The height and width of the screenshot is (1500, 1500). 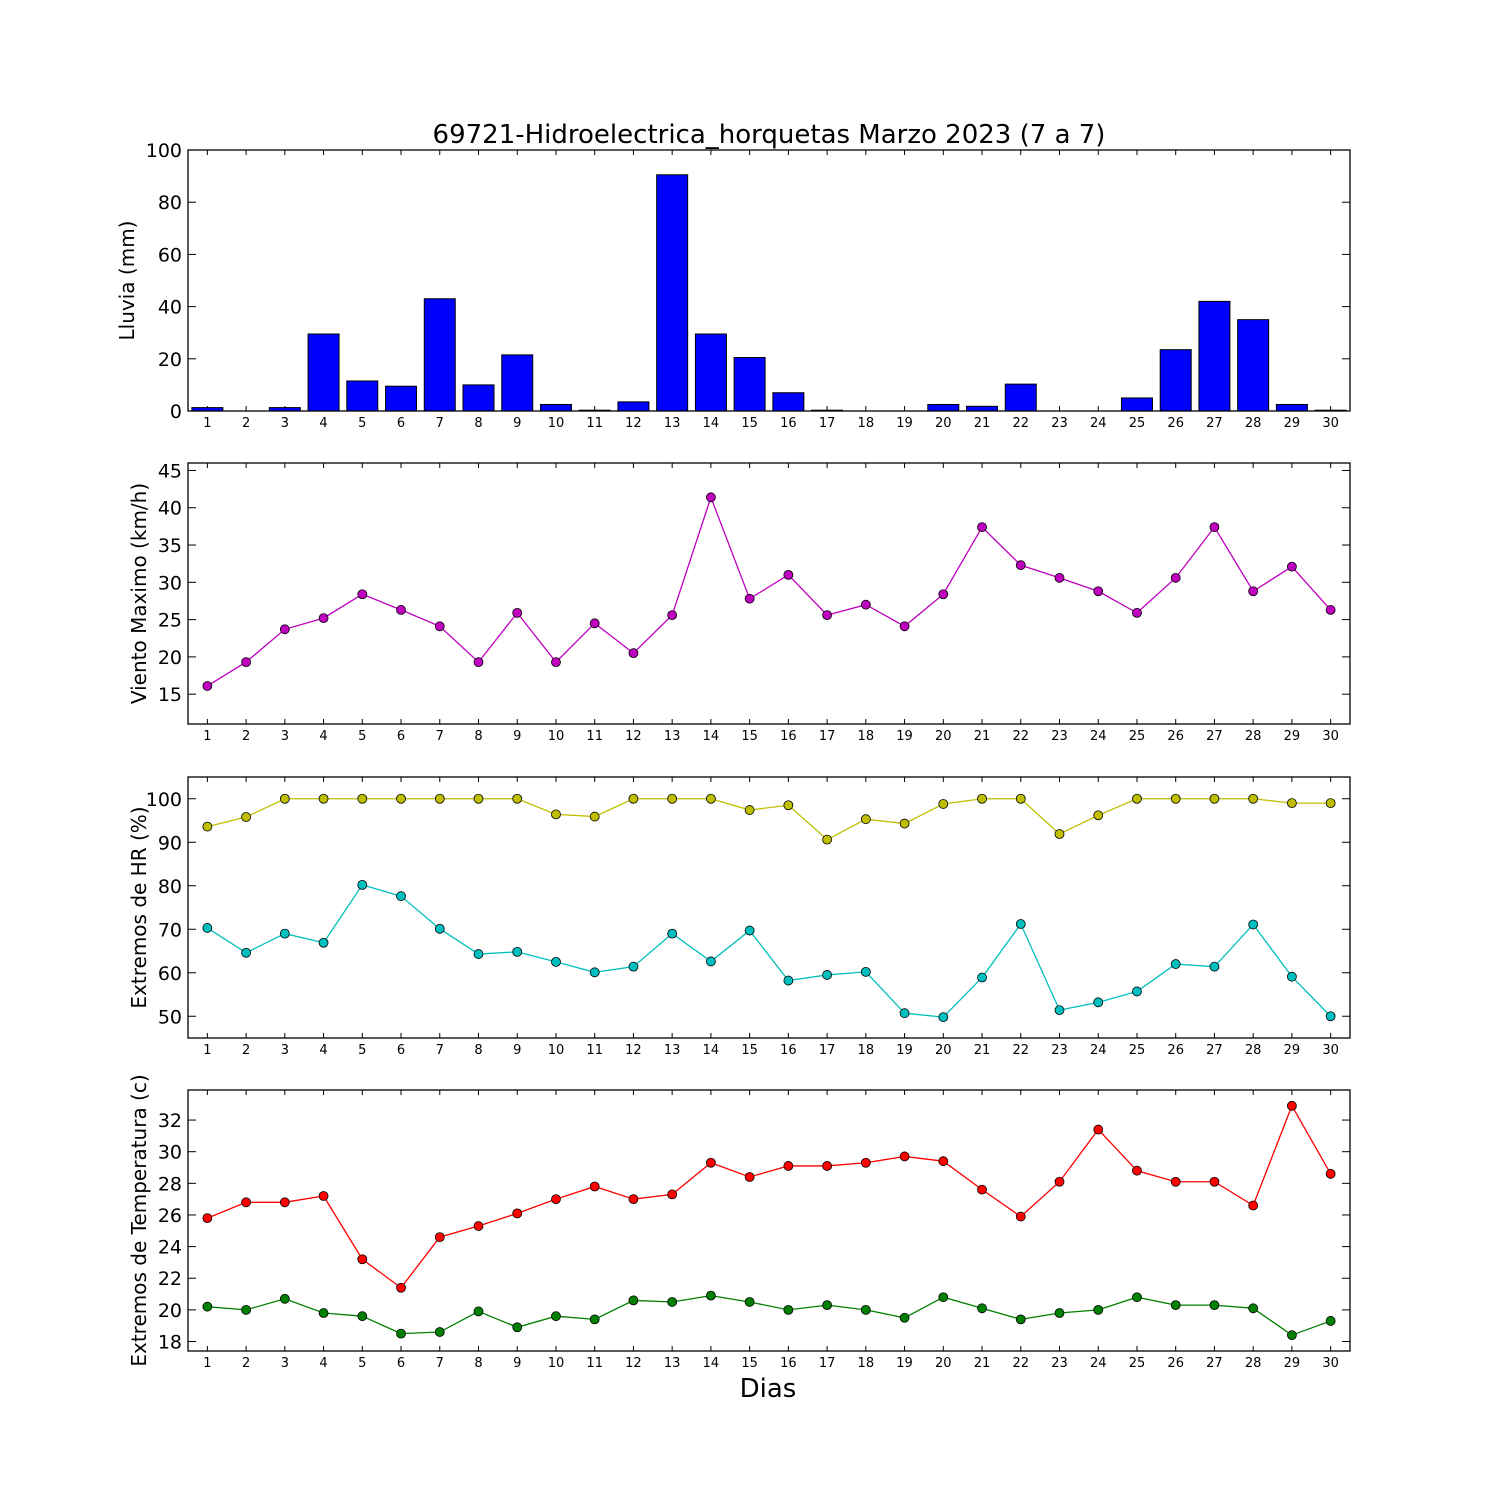 What do you see at coordinates (139, 593) in the screenshot?
I see `y-axis-label: Viento Maximo (km/h)` at bounding box center [139, 593].